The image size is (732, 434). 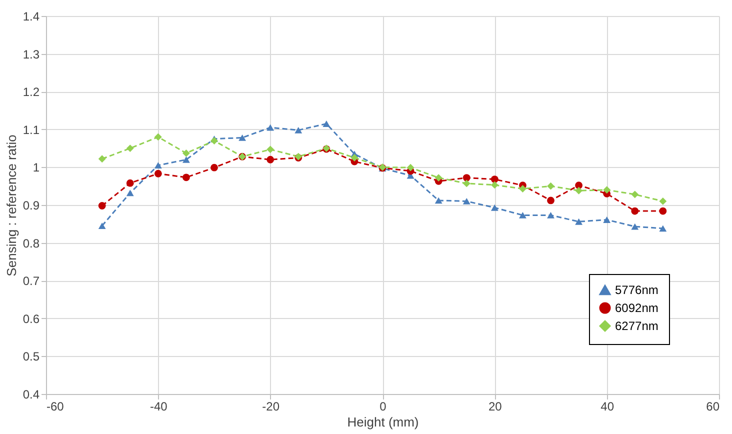 What do you see at coordinates (31, 357) in the screenshot?
I see `y-tick-label: 0.5` at bounding box center [31, 357].